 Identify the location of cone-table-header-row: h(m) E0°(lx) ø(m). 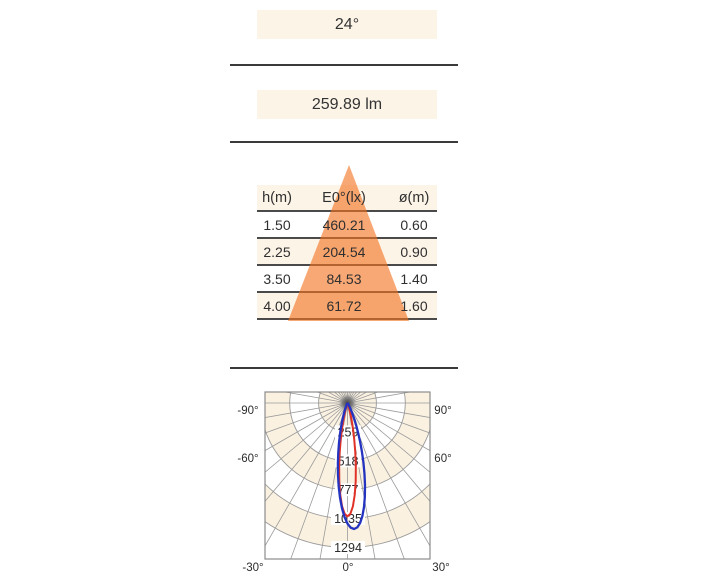
(347, 198).